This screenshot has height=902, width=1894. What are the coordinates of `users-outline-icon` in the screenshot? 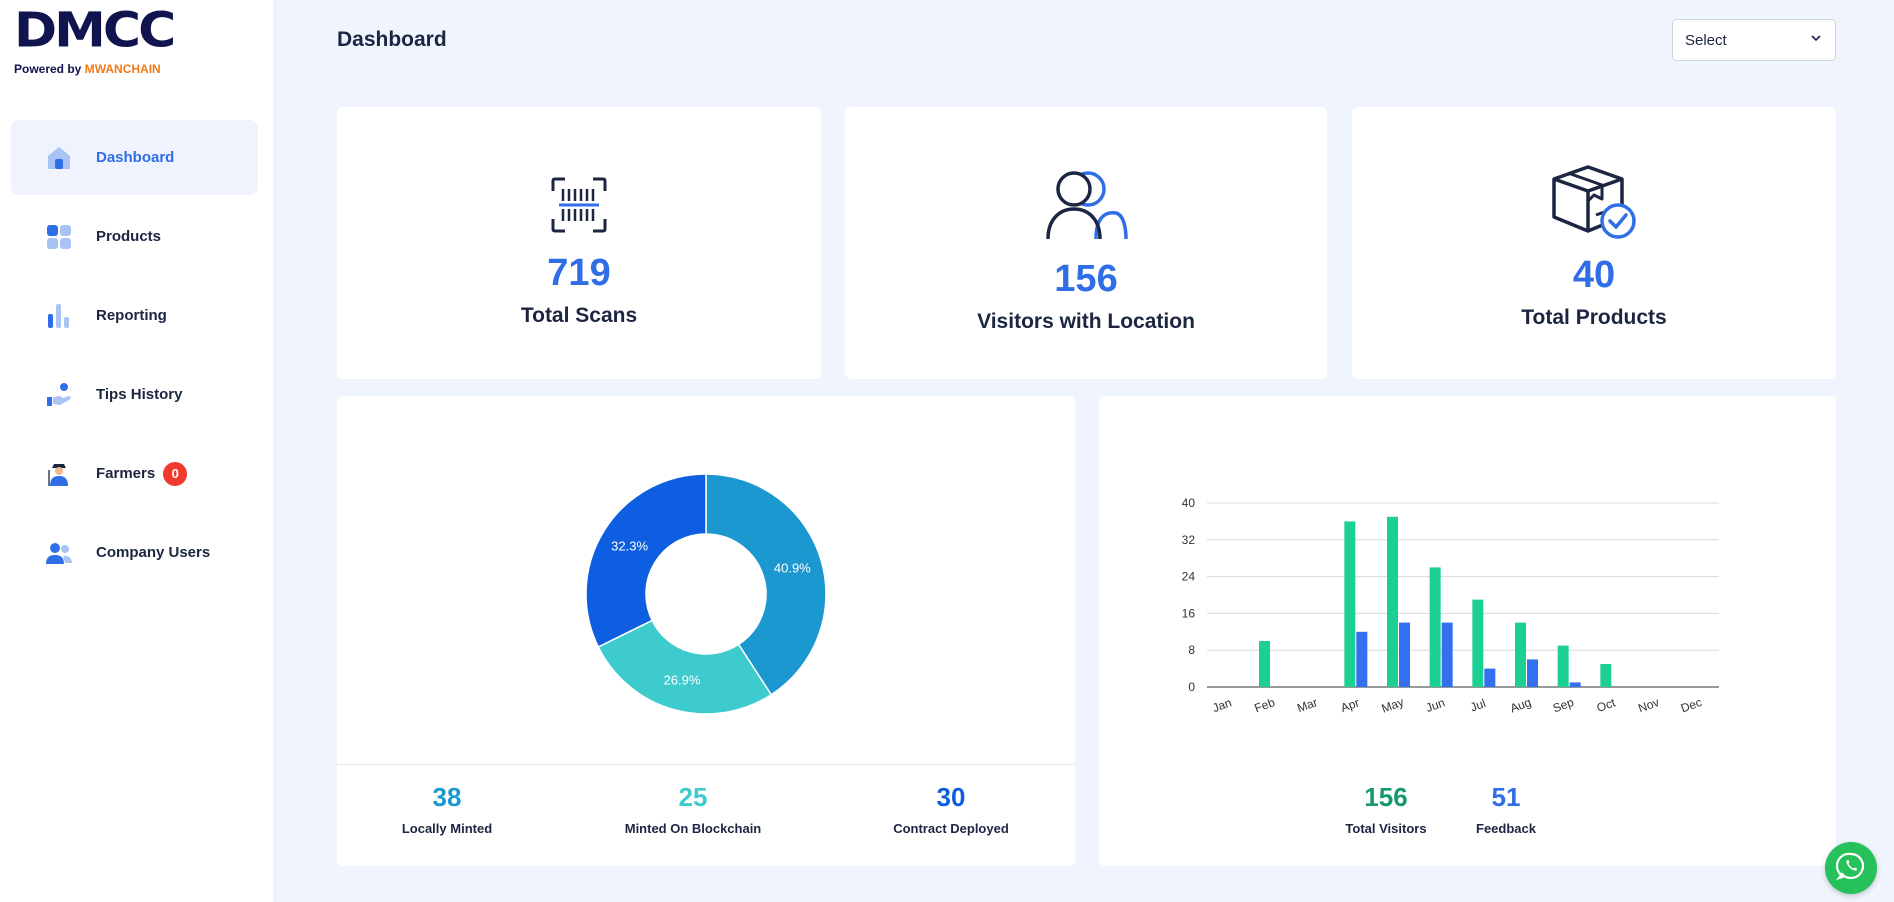 It's located at (1086, 206).